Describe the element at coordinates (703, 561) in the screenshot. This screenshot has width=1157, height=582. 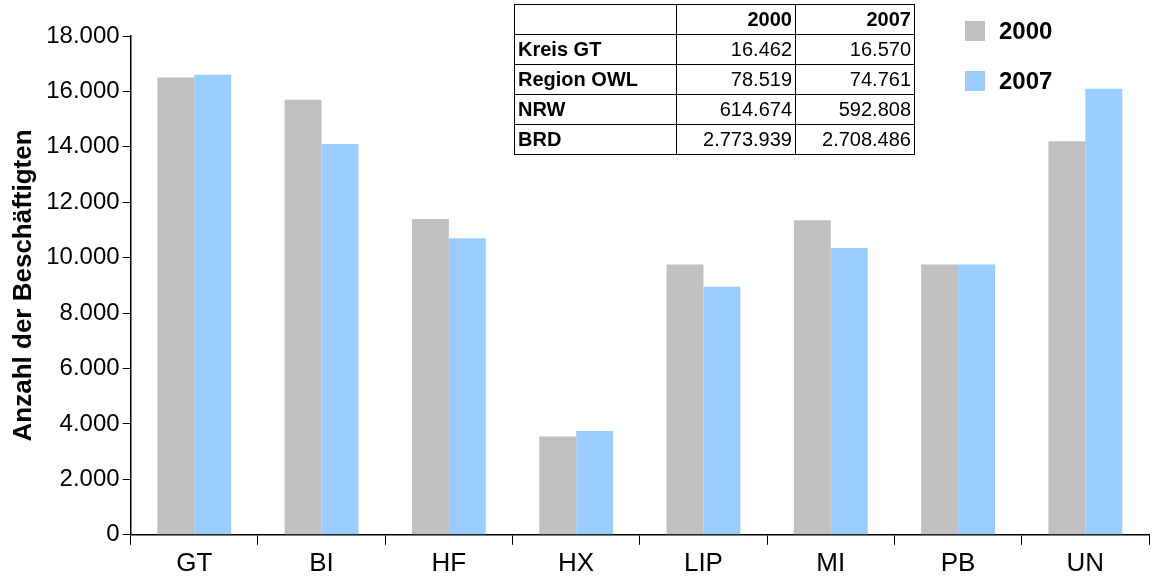
I see `x-tick-label: LIP` at that location.